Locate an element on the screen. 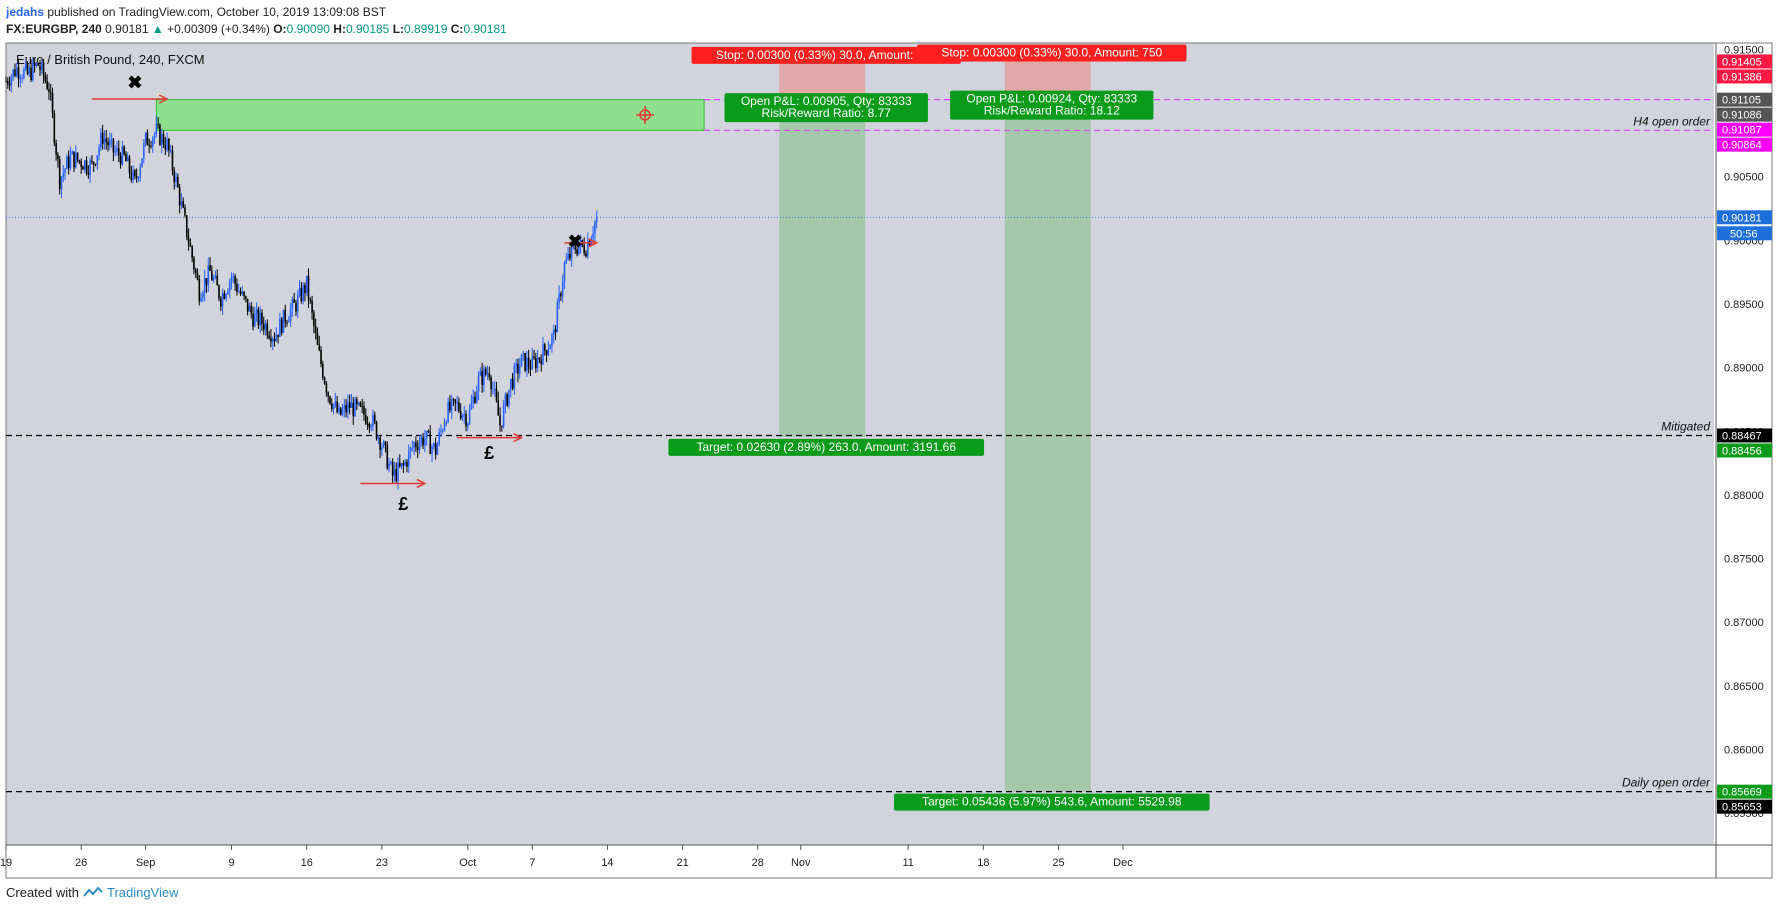 The image size is (1779, 912). stop-label-text: Stop: 0.00300 (0.33%) 30.0, Amount: 750 is located at coordinates (826, 55).